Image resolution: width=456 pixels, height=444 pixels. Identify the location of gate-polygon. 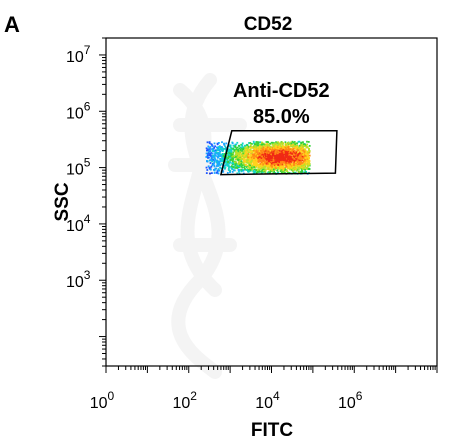
(278, 153).